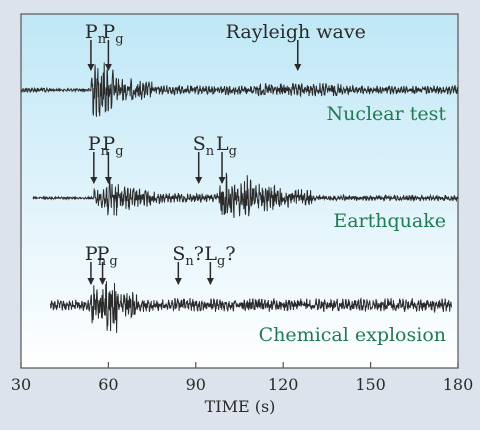 This screenshot has height=430, width=480. I want to click on phase-pn-earthquake: Pn, so click(99, 158).